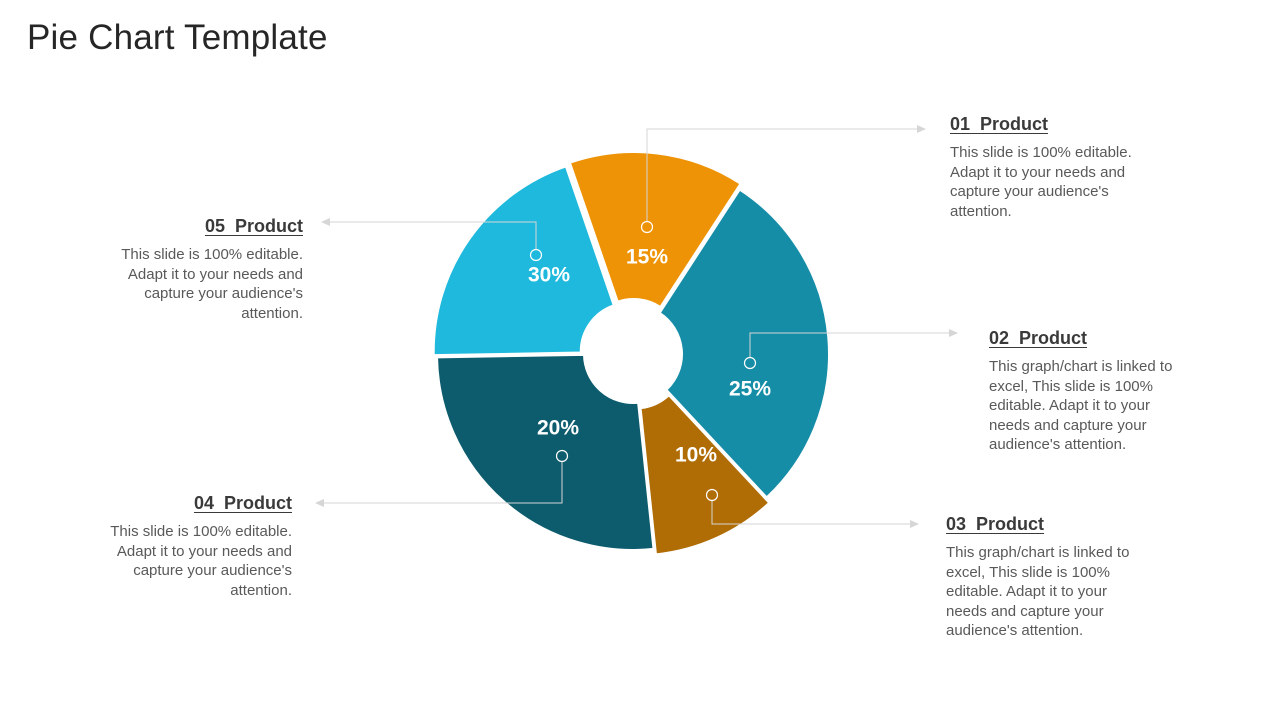 The image size is (1280, 720). What do you see at coordinates (647, 257) in the screenshot?
I see `slice-value-label-01: 15%` at bounding box center [647, 257].